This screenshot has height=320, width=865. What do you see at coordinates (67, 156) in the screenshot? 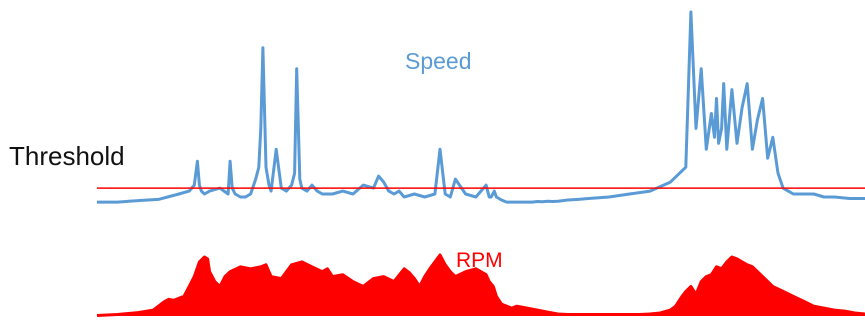
I see `threshold-label: Threshold` at bounding box center [67, 156].